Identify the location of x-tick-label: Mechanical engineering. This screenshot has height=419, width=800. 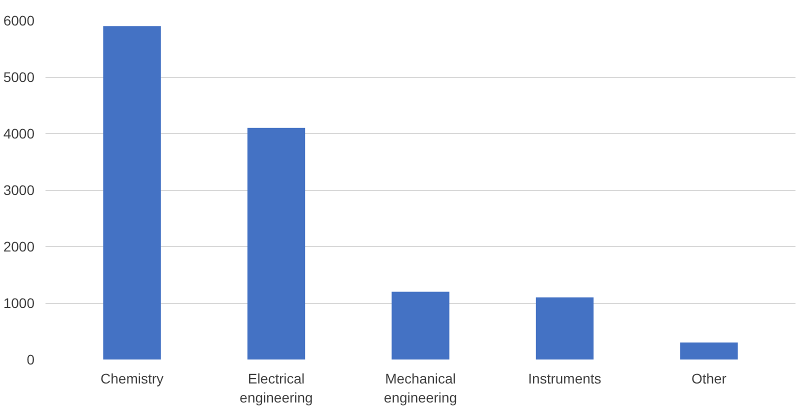
(421, 388).